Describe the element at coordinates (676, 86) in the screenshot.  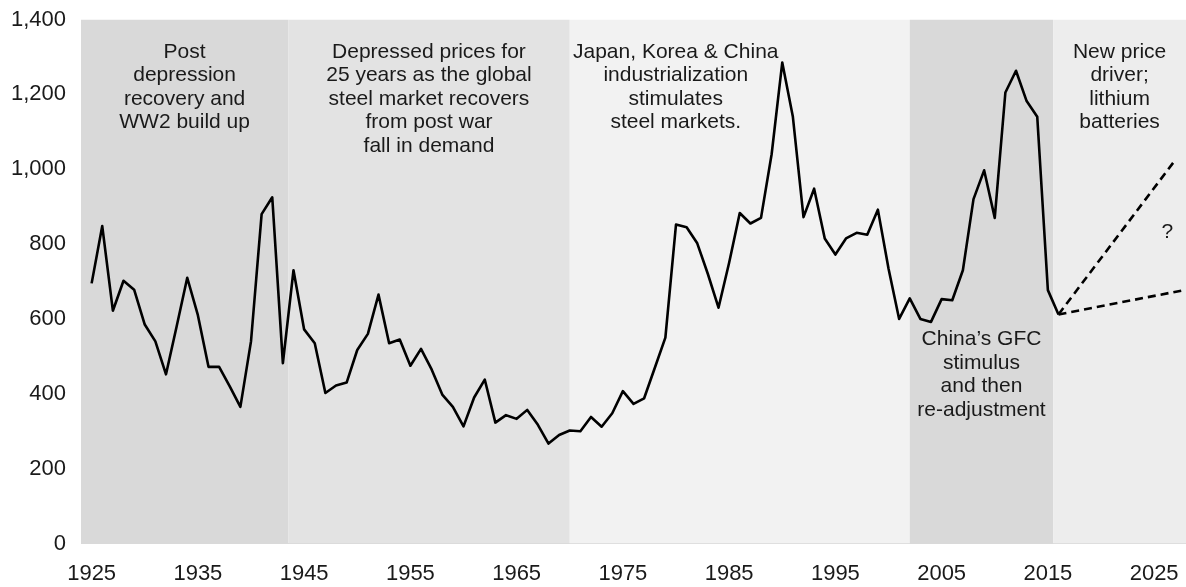
I see `band-label: Japan, Korea & China industrialization stimulates steel markets.` at that location.